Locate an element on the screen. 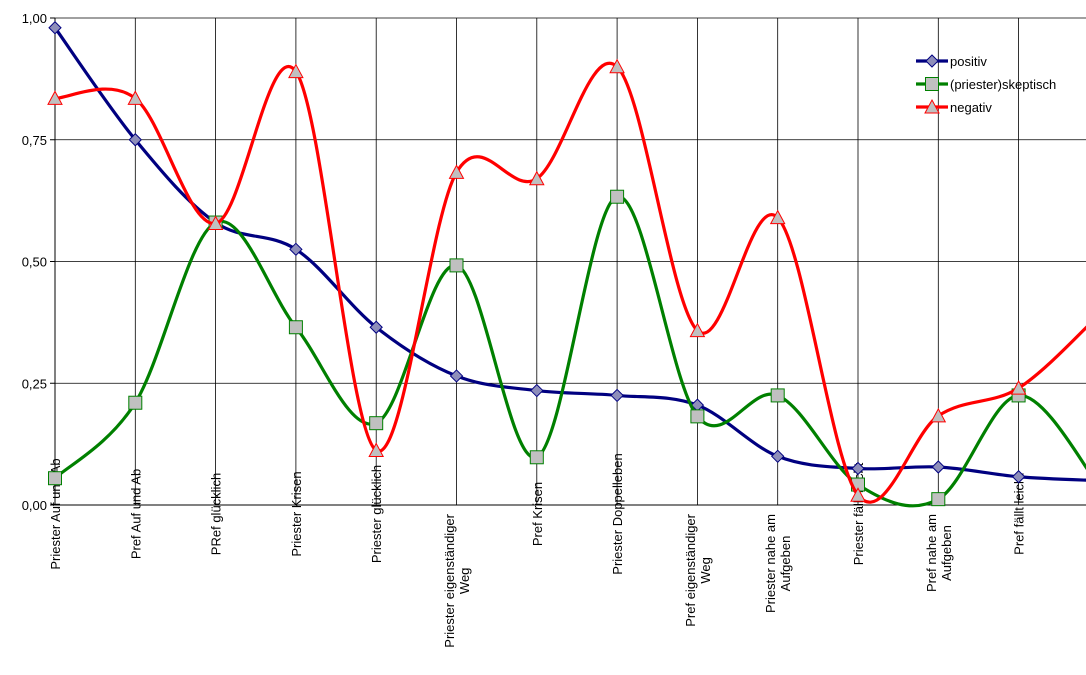 This screenshot has height=675, width=1086. y-tick-label: 1,00 is located at coordinates (34, 18).